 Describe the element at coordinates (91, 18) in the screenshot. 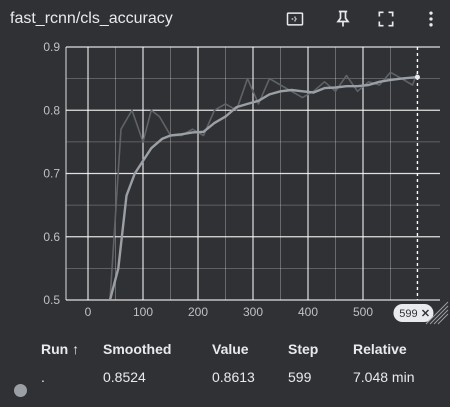

I see `chart-title: fast_rcnn/cls_accuracy` at that location.